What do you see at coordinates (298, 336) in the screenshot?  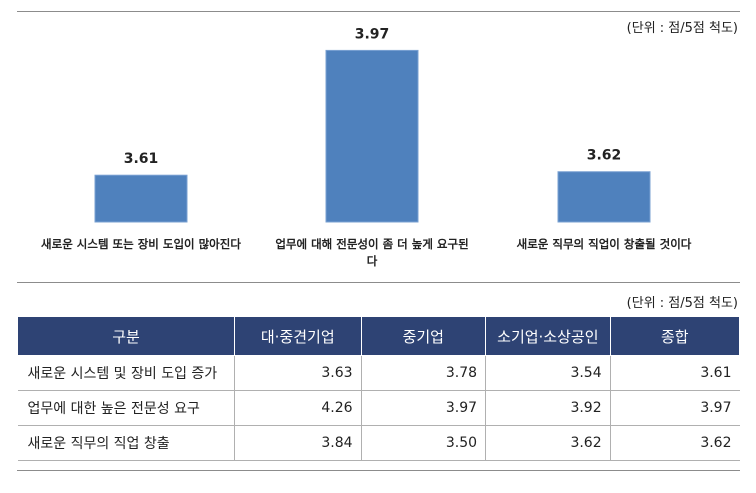 I see `header-cell: 대·중견기업` at bounding box center [298, 336].